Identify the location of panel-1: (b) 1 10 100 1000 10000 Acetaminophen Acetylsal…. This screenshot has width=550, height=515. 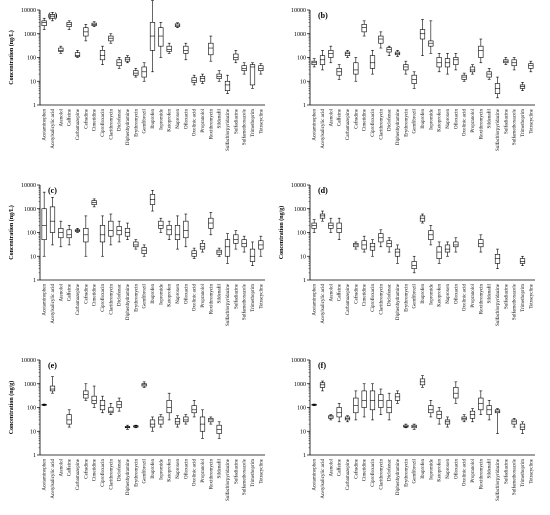
(413, 79).